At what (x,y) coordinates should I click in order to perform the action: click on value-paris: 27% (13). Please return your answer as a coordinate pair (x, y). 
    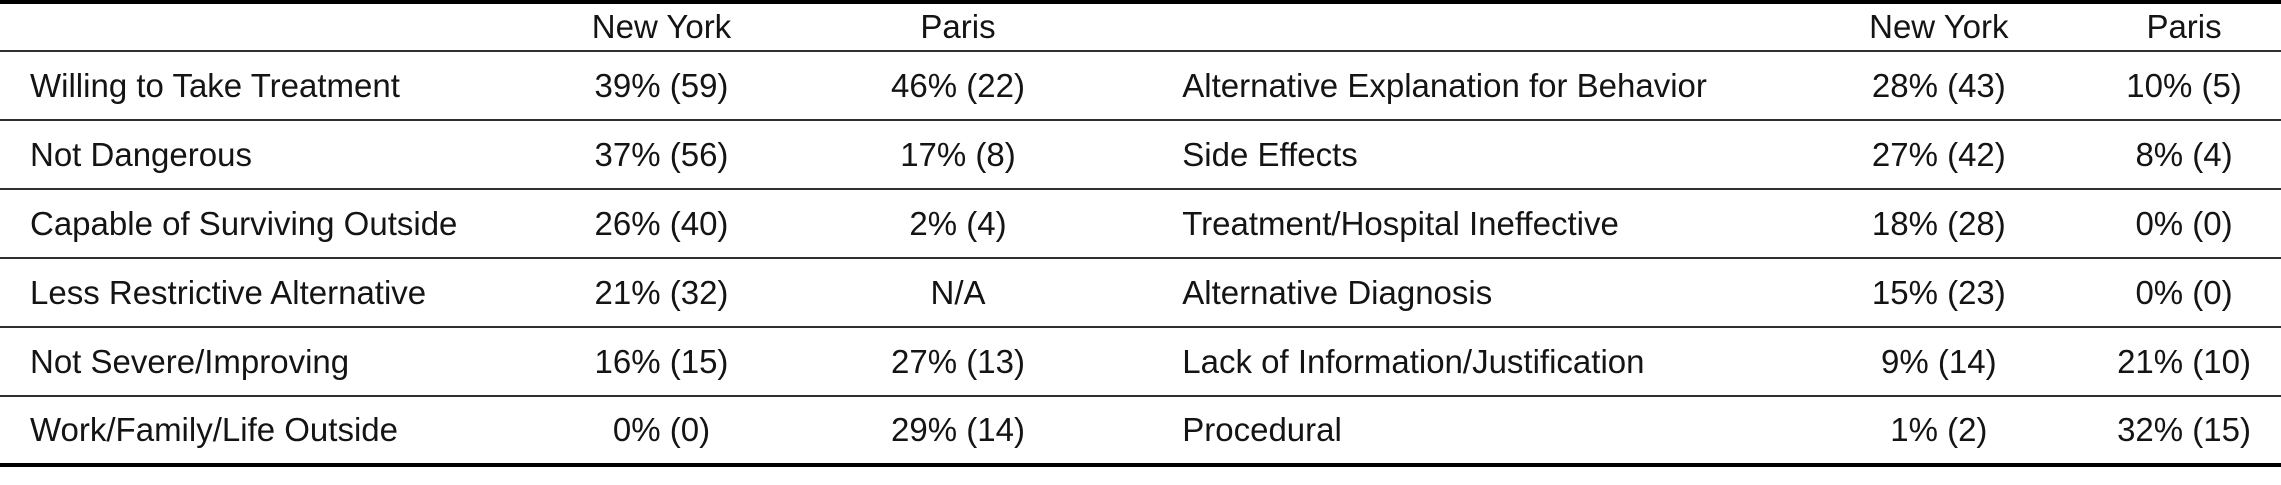
    Looking at the image, I should click on (958, 361).